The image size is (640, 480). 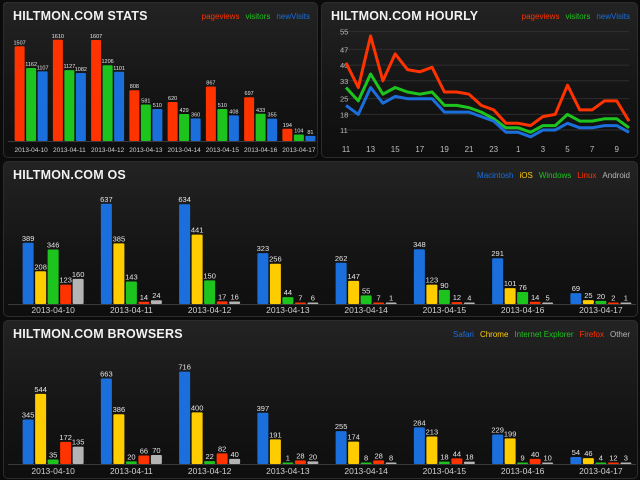 What do you see at coordinates (444, 149) in the screenshot?
I see `hourly-x-tick-label: 19` at bounding box center [444, 149].